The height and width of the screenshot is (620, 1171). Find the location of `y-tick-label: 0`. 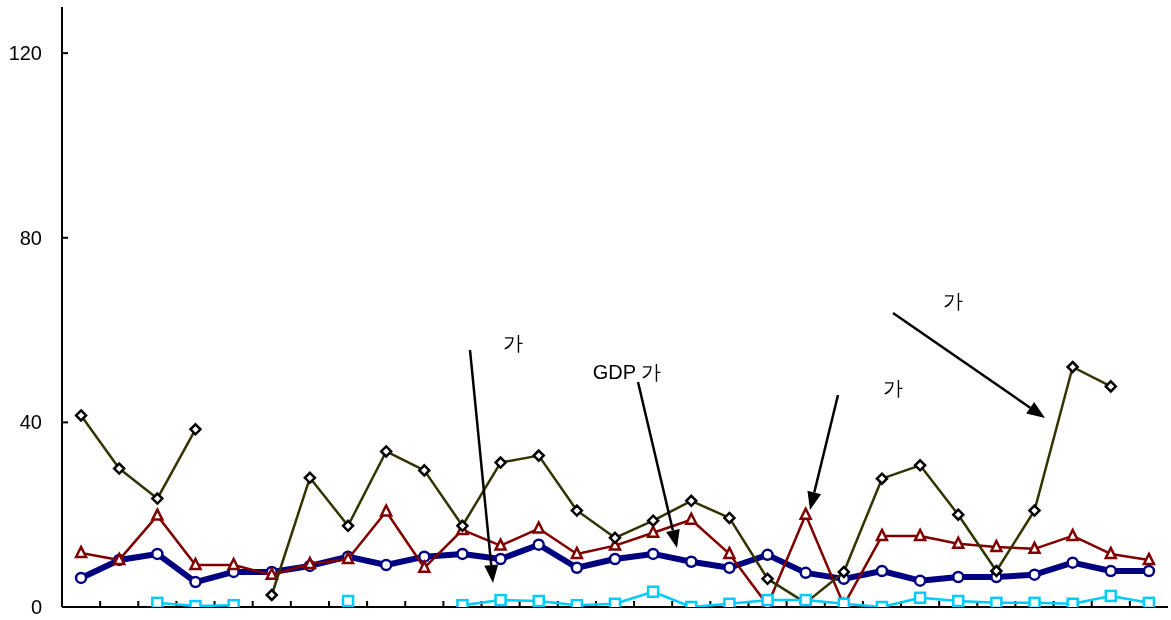

y-tick-label: 0 is located at coordinates (36, 607).